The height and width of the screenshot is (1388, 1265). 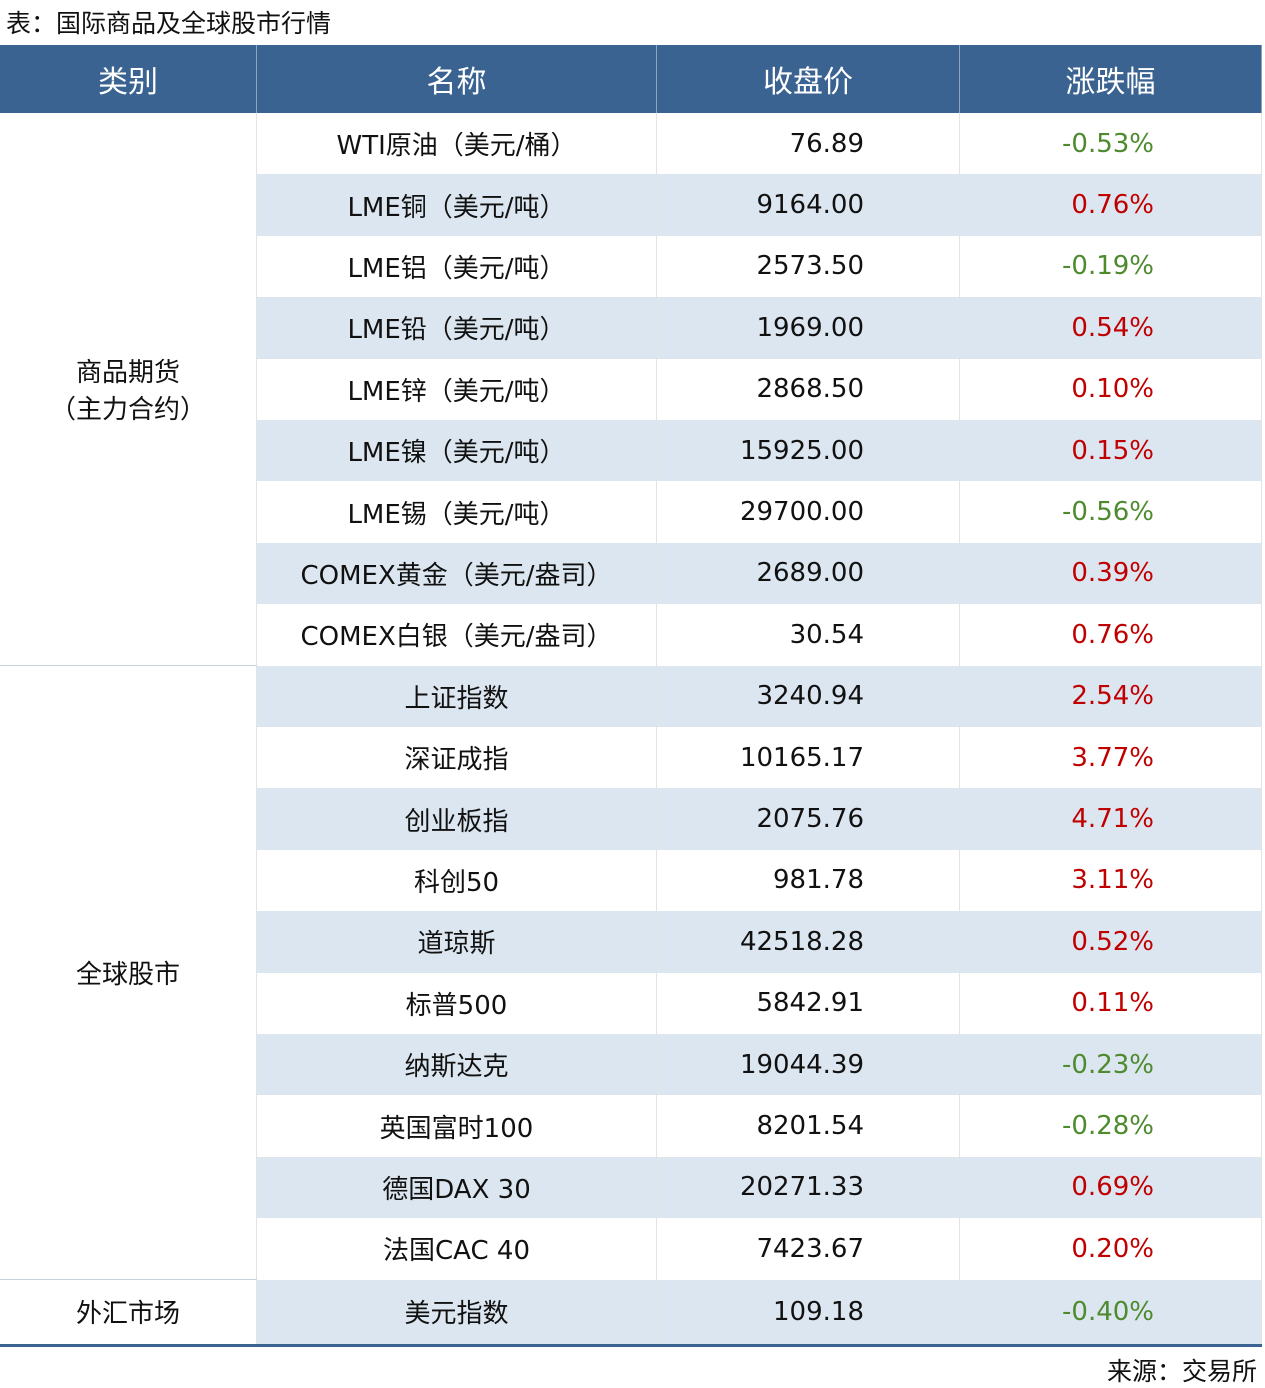 What do you see at coordinates (457, 758) in the screenshot?
I see `name-cell: 深证成指` at bounding box center [457, 758].